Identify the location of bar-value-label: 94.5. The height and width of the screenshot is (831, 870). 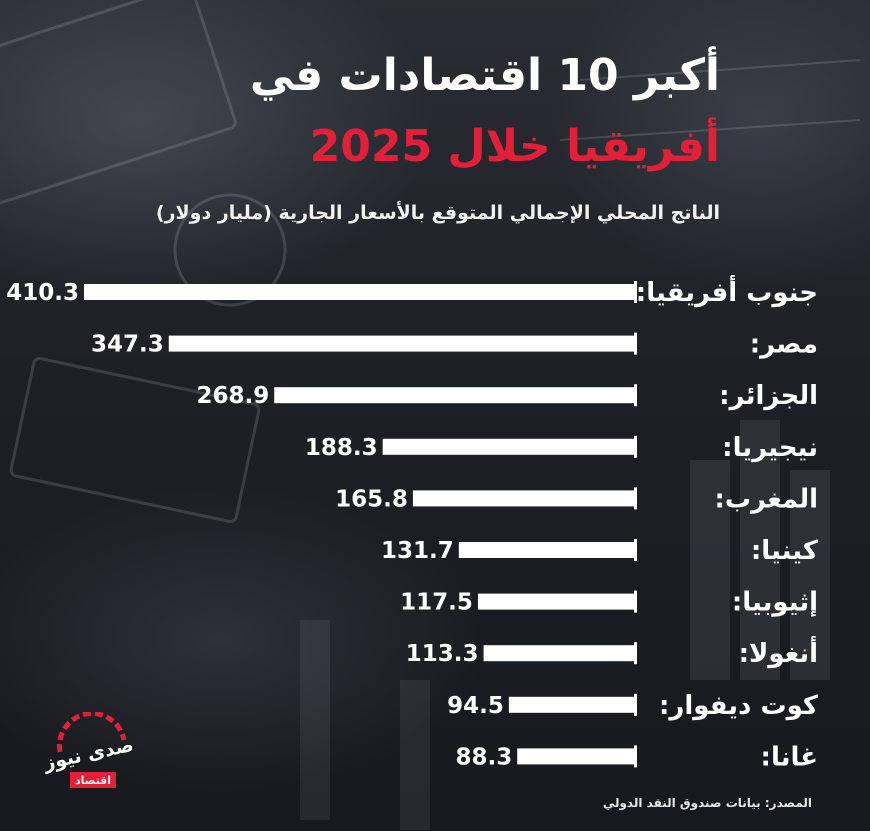
(475, 706).